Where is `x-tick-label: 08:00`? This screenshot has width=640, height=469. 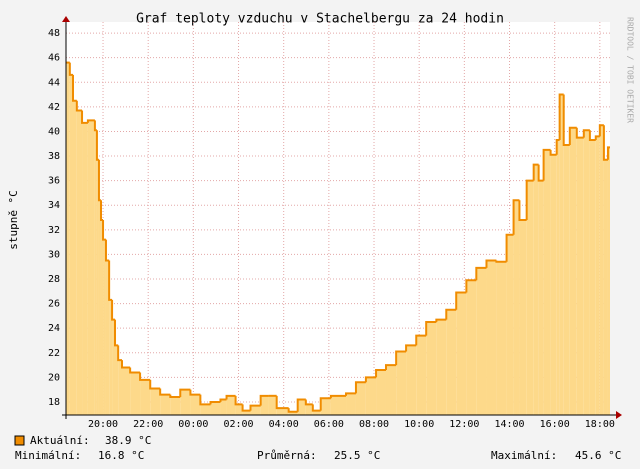 x-tick-label: 08:00 is located at coordinates (374, 424).